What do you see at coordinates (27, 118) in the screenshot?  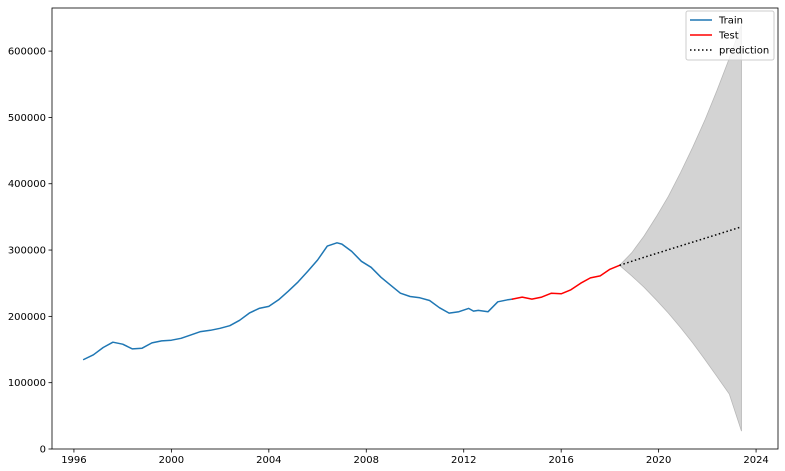 I see `y-tick-label: 500000` at bounding box center [27, 118].